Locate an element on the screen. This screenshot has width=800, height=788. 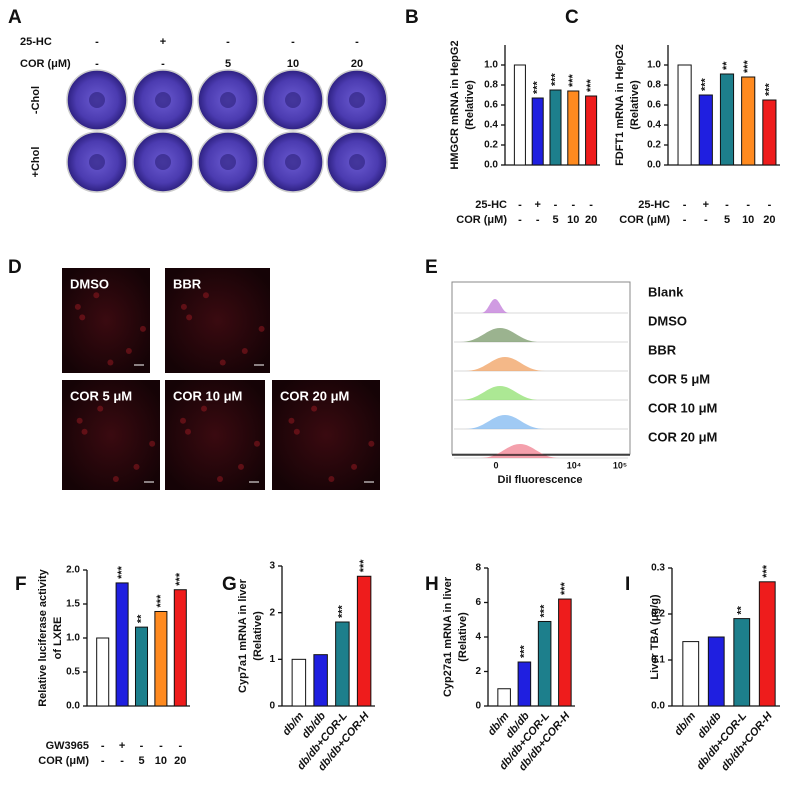
y-axis-label: of LXRE is located at coordinates (58, 638).